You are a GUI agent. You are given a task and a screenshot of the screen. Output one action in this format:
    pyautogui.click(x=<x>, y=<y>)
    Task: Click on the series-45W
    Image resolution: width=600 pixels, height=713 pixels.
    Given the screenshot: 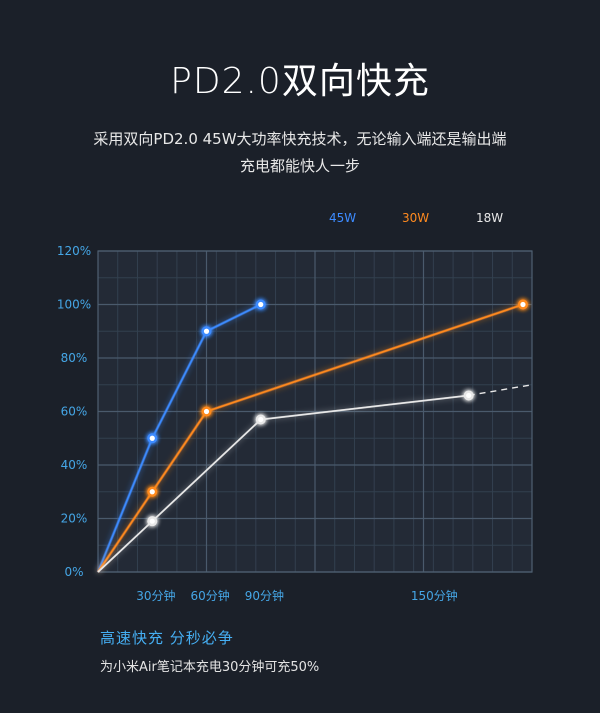 What is the action you would take?
    pyautogui.click(x=181, y=436)
    